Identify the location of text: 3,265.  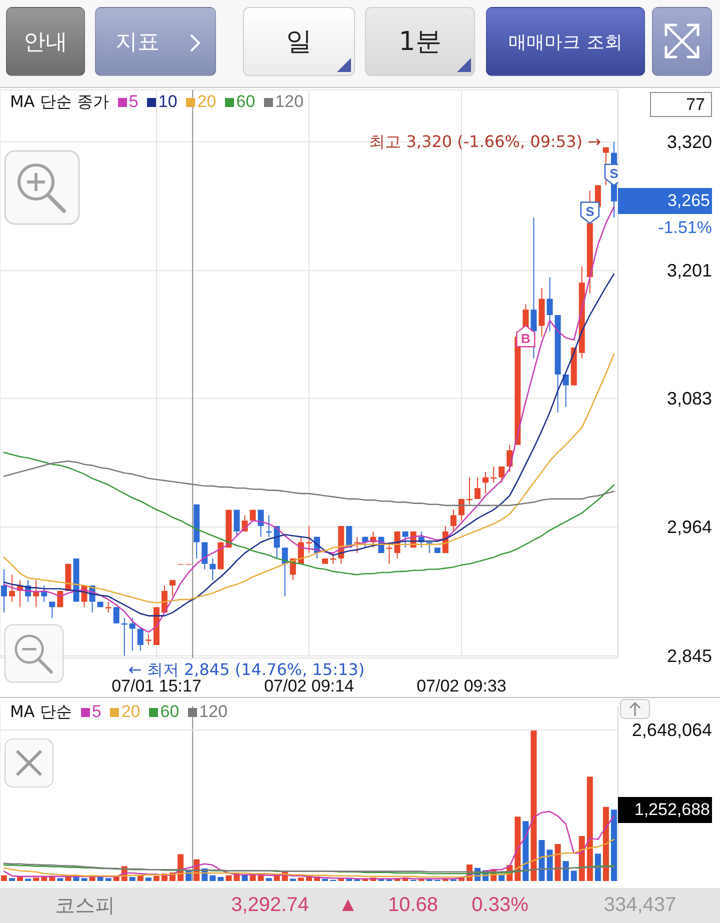
(688, 200).